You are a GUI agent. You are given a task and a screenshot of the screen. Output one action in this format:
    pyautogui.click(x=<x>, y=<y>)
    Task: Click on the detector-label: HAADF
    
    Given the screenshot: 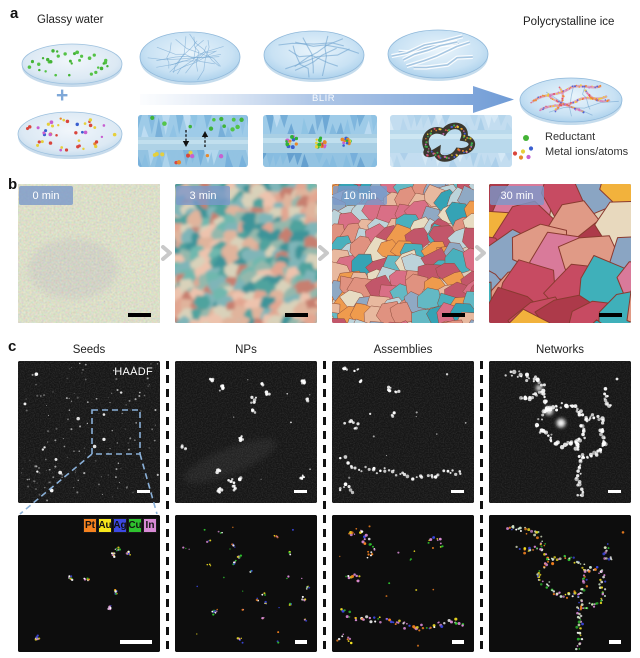 What is the action you would take?
    pyautogui.click(x=133, y=372)
    